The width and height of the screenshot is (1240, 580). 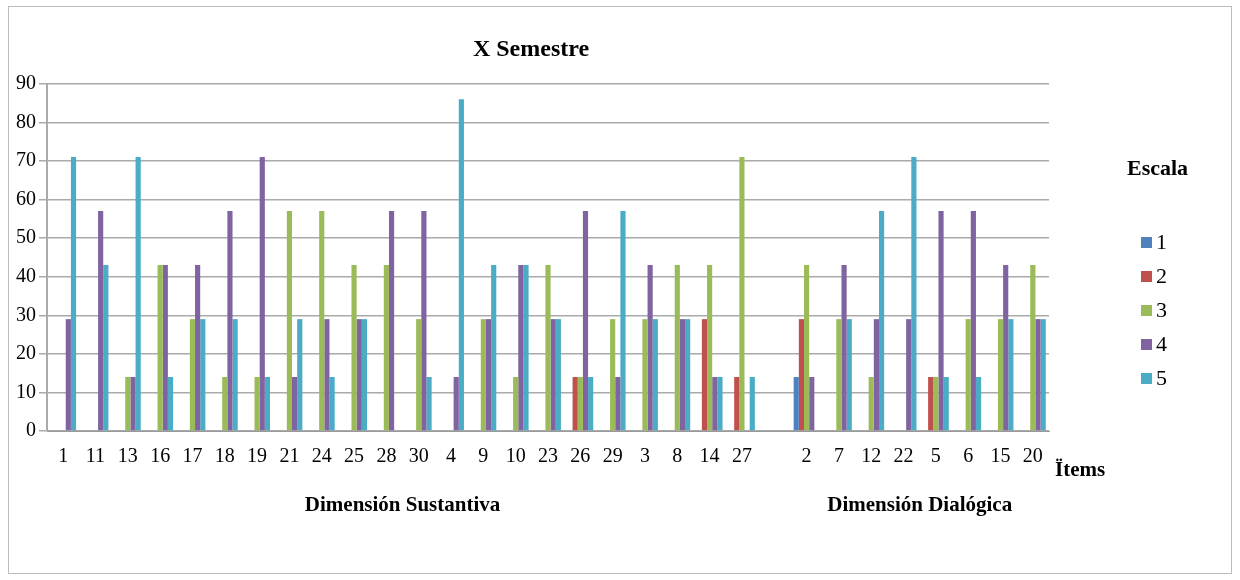 I want to click on y-tick-label: 30, so click(x=26, y=313).